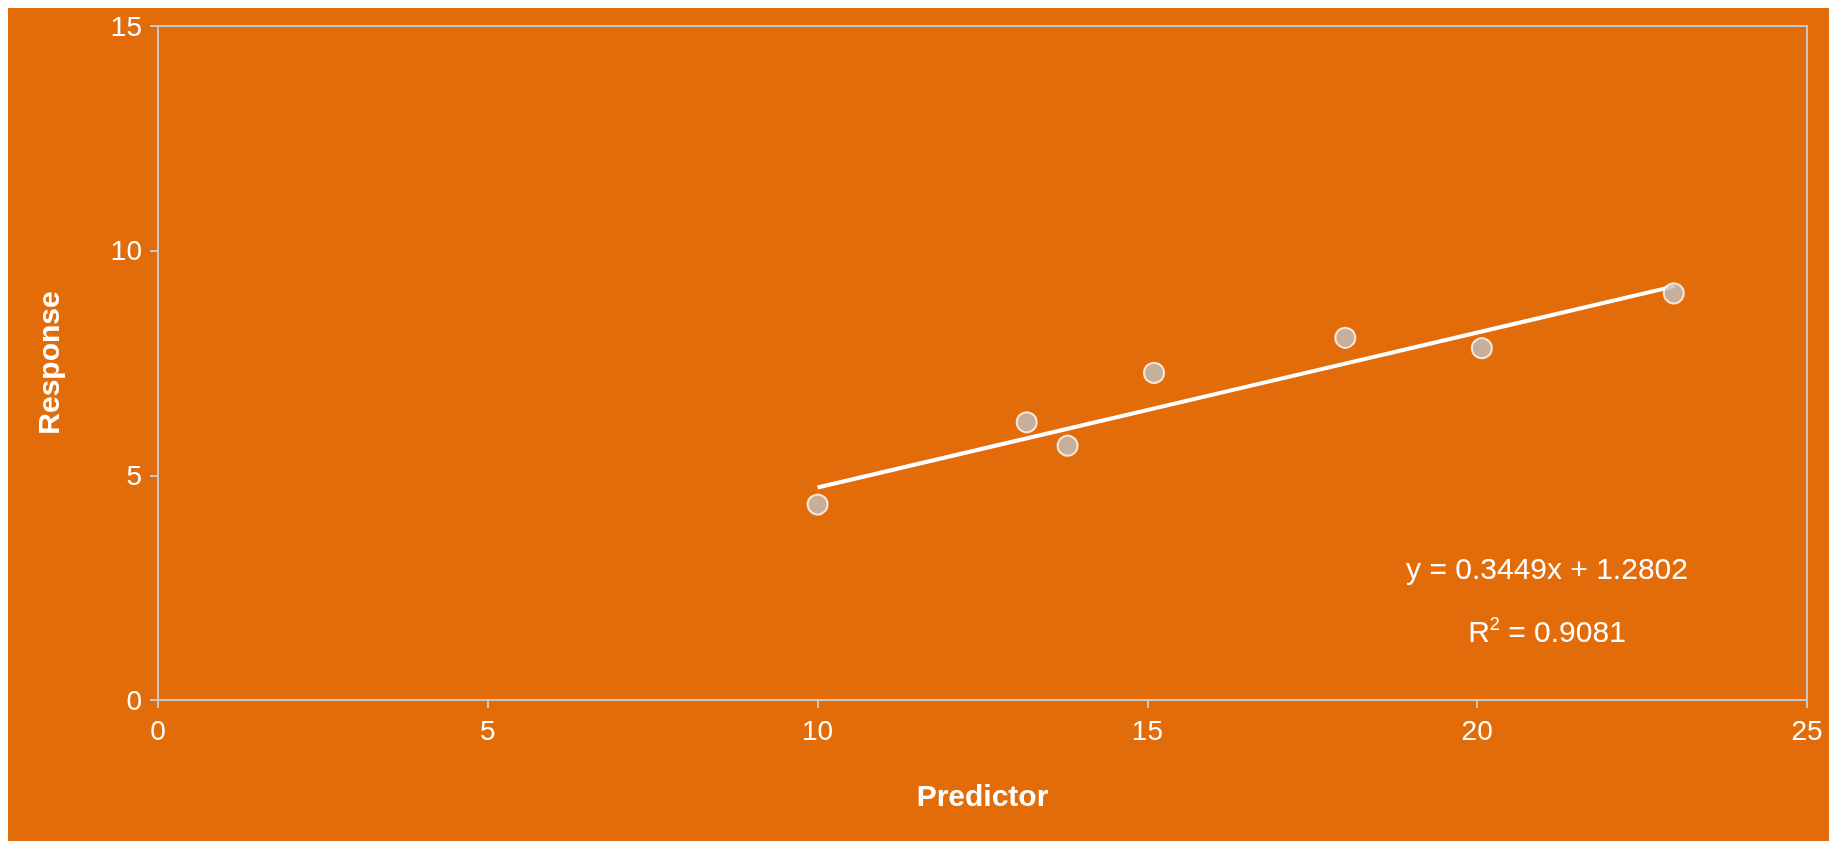  Describe the element at coordinates (48, 363) in the screenshot. I see `y-axis-title: Response` at that location.